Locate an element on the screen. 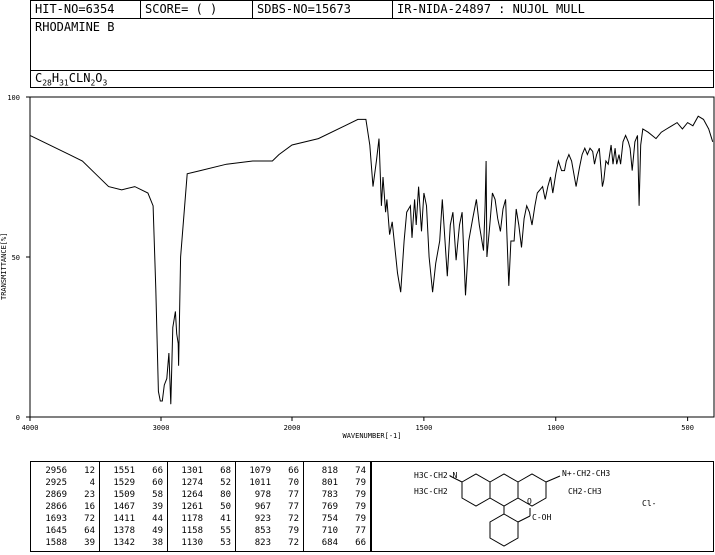  peak-wavenumber: 1158 is located at coordinates (192, 531).